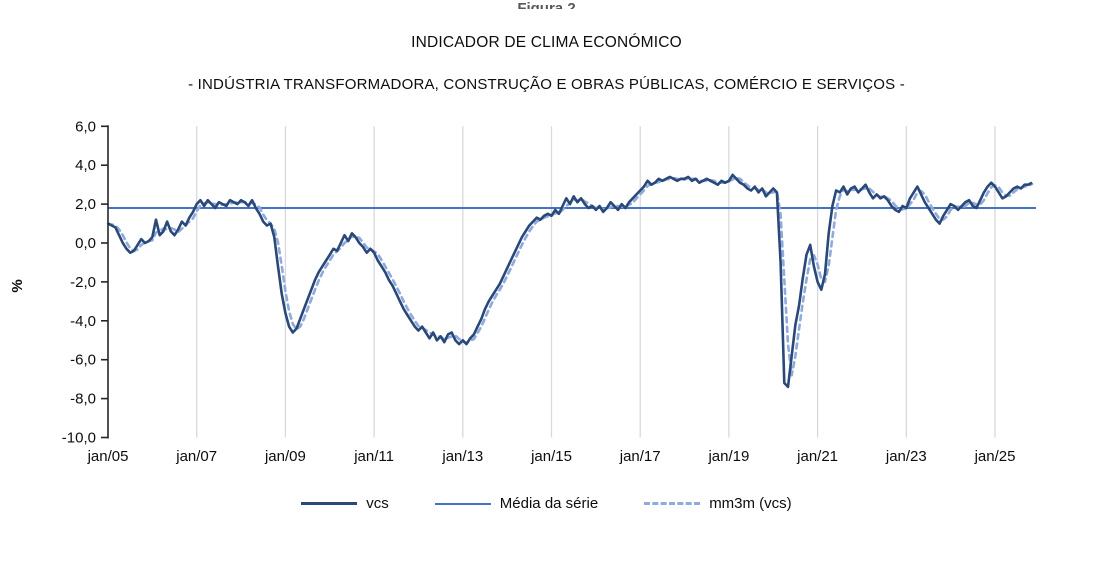  What do you see at coordinates (85, 126) in the screenshot?
I see `y-tick-label: 6,0` at bounding box center [85, 126].